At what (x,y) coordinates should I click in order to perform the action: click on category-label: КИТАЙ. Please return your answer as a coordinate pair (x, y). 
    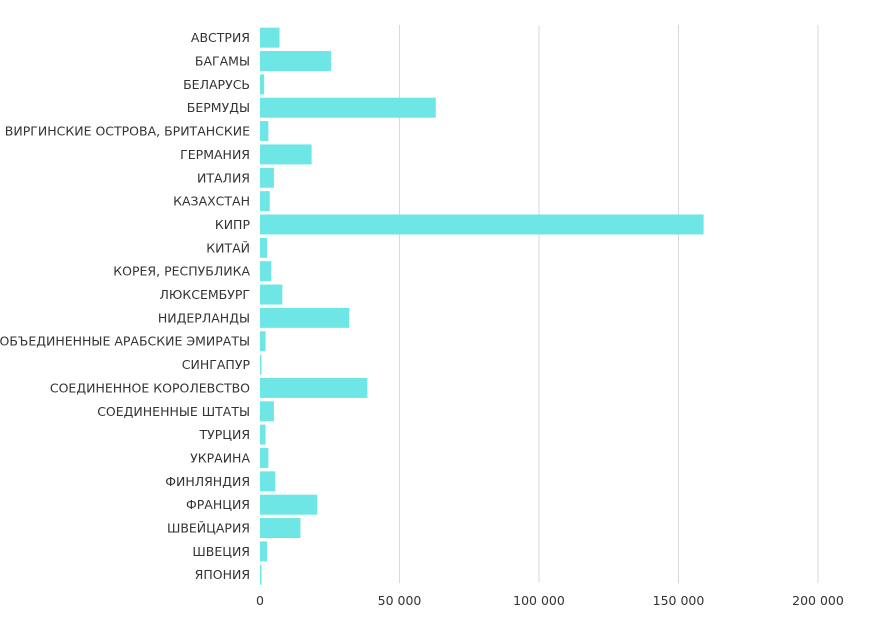
    Looking at the image, I should click on (228, 247).